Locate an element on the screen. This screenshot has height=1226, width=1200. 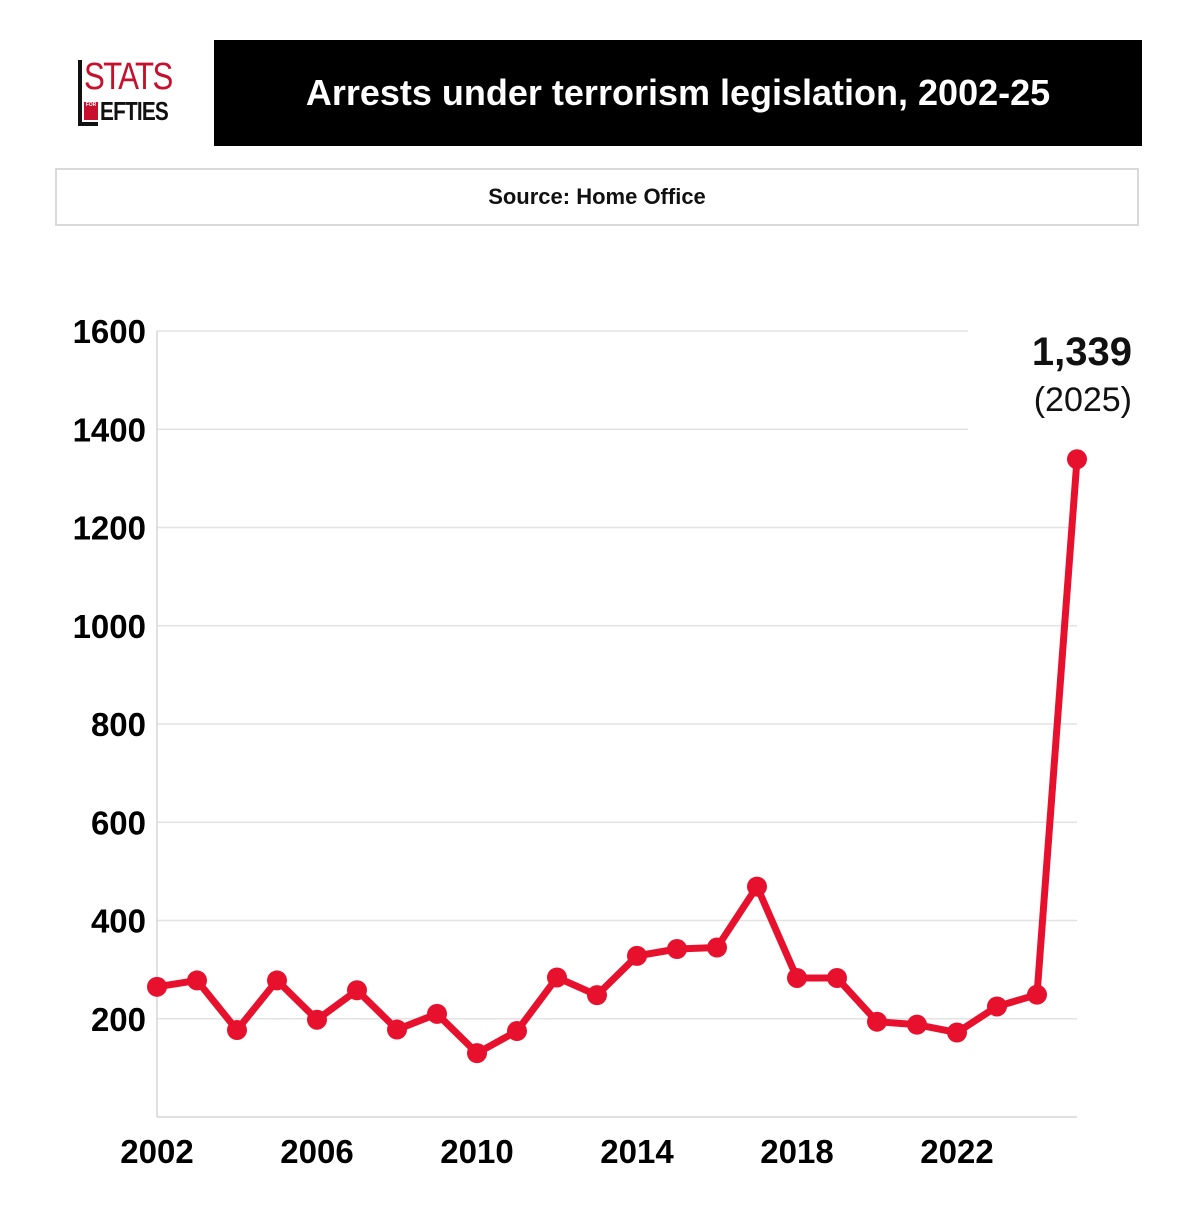
data-point-2017 is located at coordinates (757, 886).